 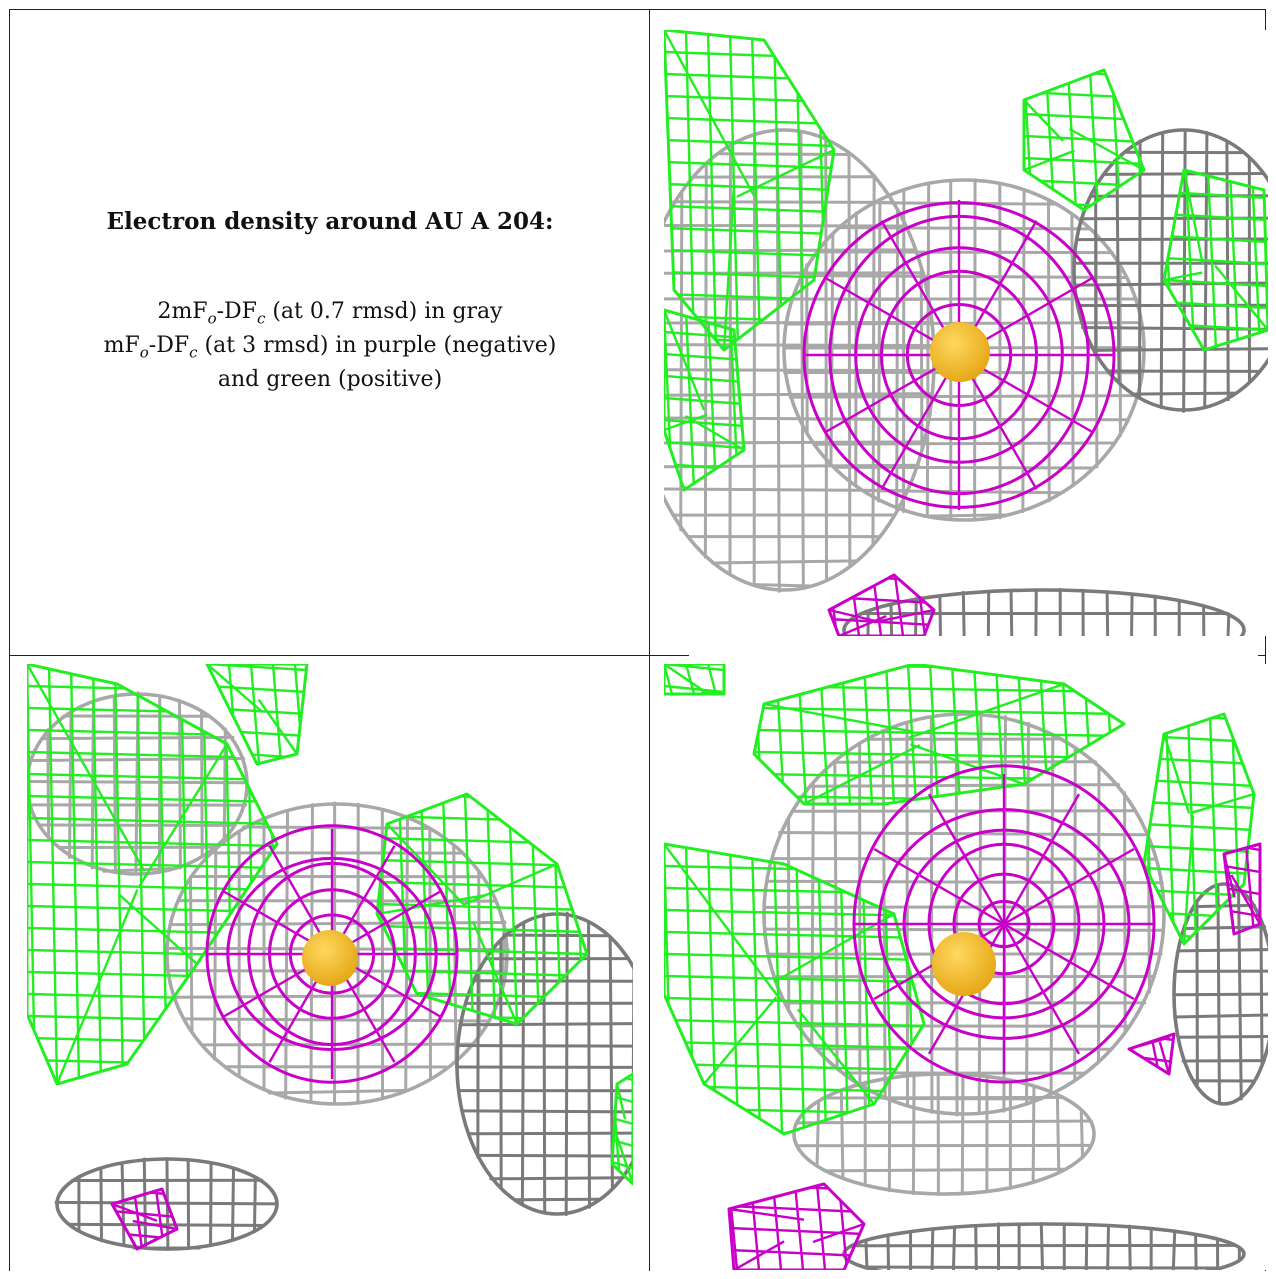 I want to click on column-divider, so click(x=649, y=640).